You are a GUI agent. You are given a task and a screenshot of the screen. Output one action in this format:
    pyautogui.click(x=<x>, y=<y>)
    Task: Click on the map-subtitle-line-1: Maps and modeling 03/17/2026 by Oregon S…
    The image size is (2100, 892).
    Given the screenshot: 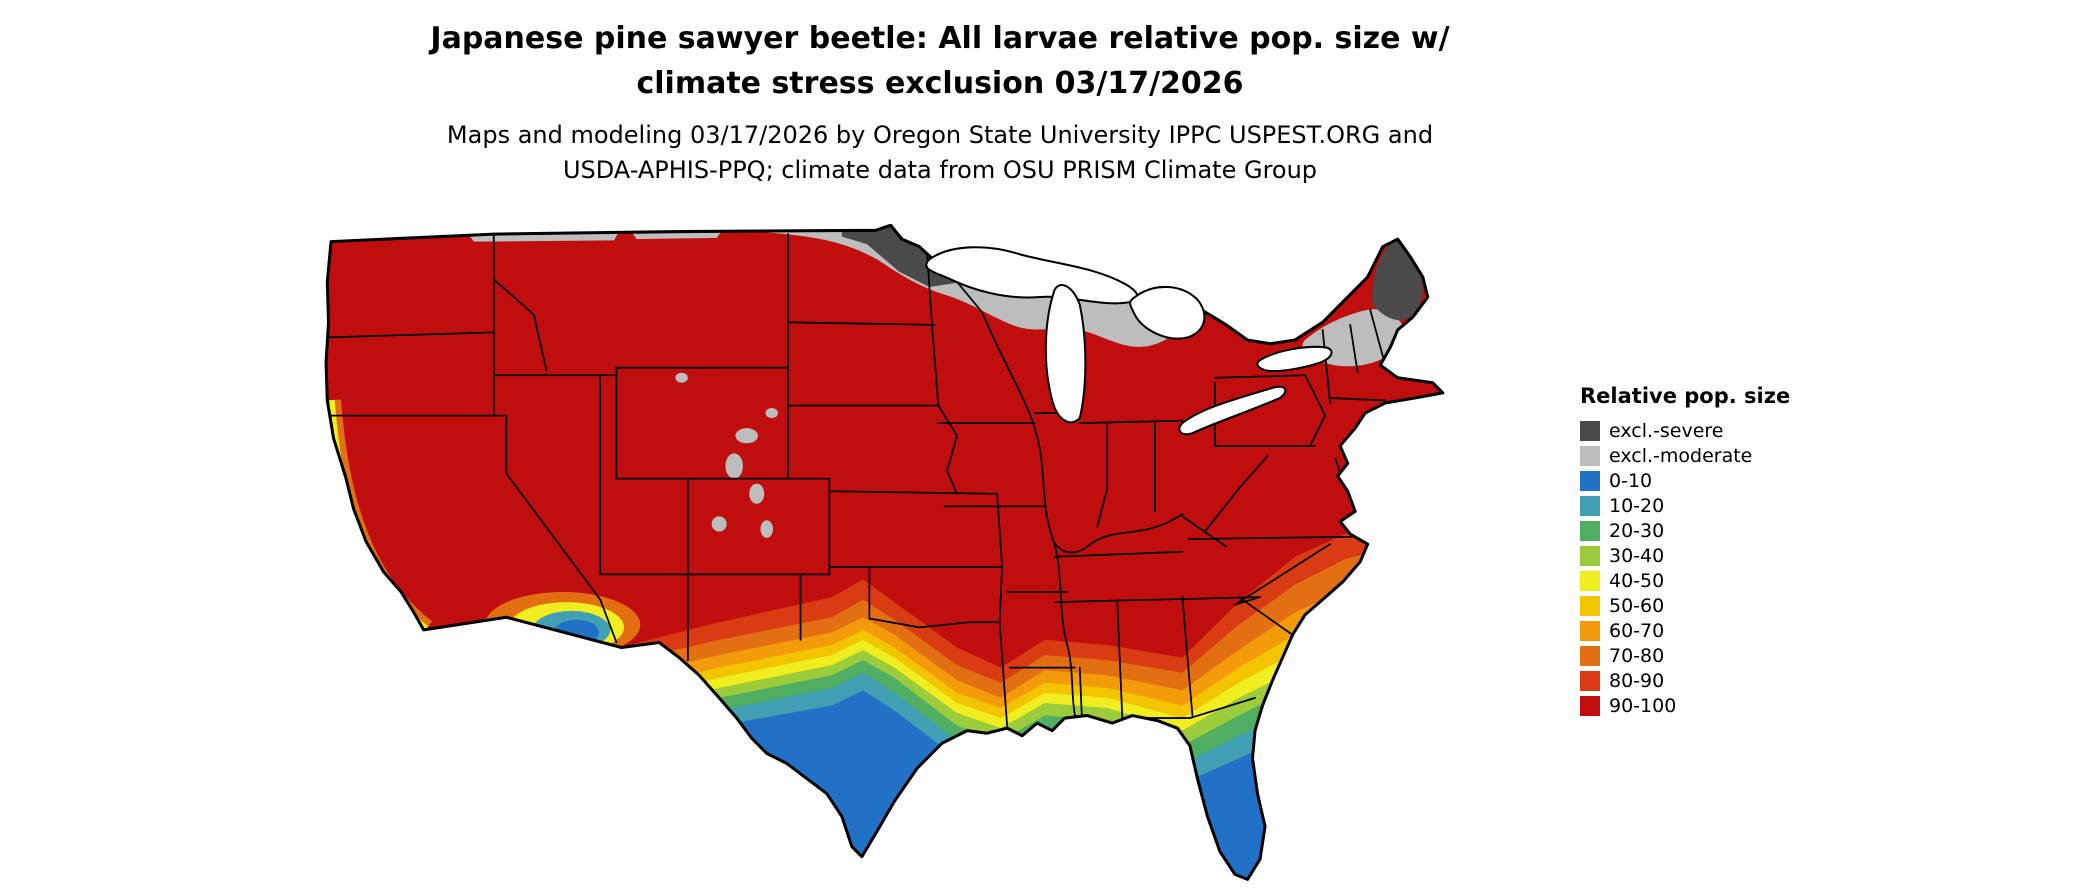 What is the action you would take?
    pyautogui.click(x=940, y=135)
    